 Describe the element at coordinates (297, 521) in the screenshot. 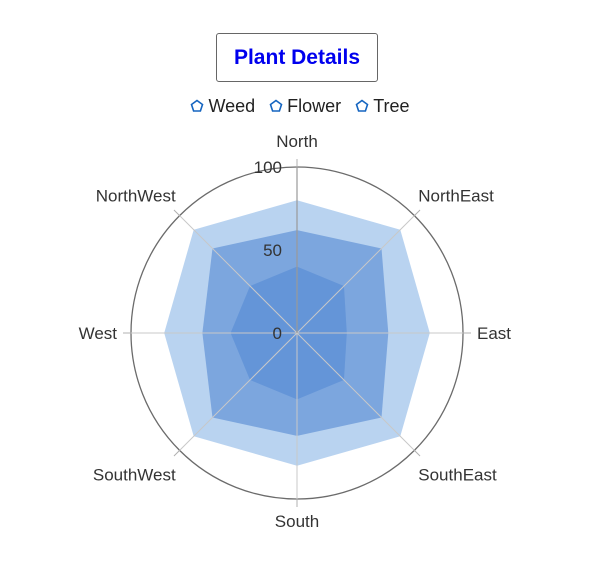

I see `category-label-south: South` at that location.